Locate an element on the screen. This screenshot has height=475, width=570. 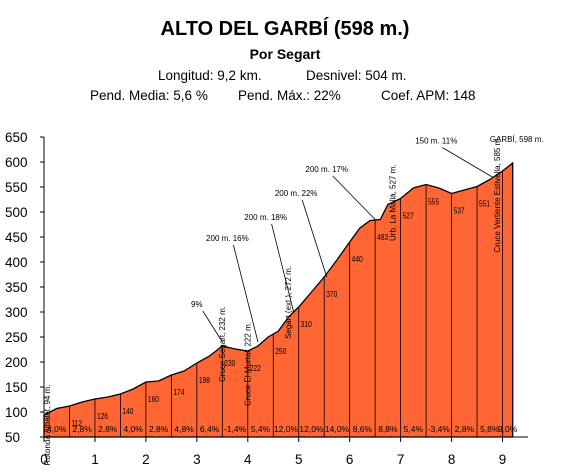
altitude-label-9: 310 is located at coordinates (306, 324).